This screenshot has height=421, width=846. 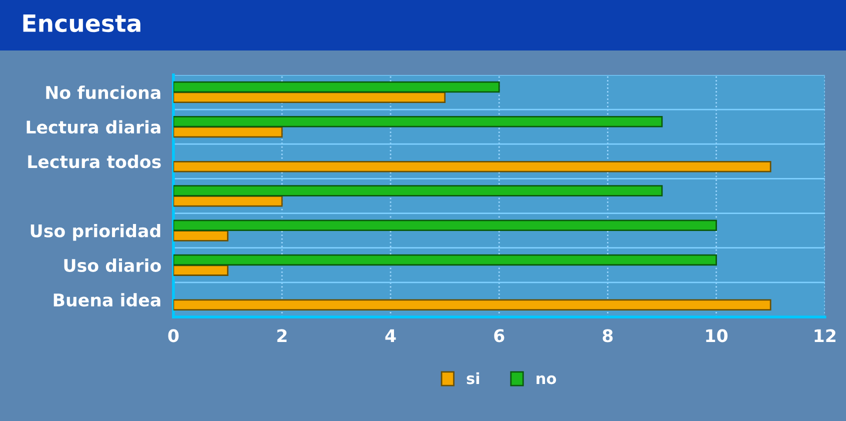 I want to click on x-tick-label: 0, so click(x=173, y=335).